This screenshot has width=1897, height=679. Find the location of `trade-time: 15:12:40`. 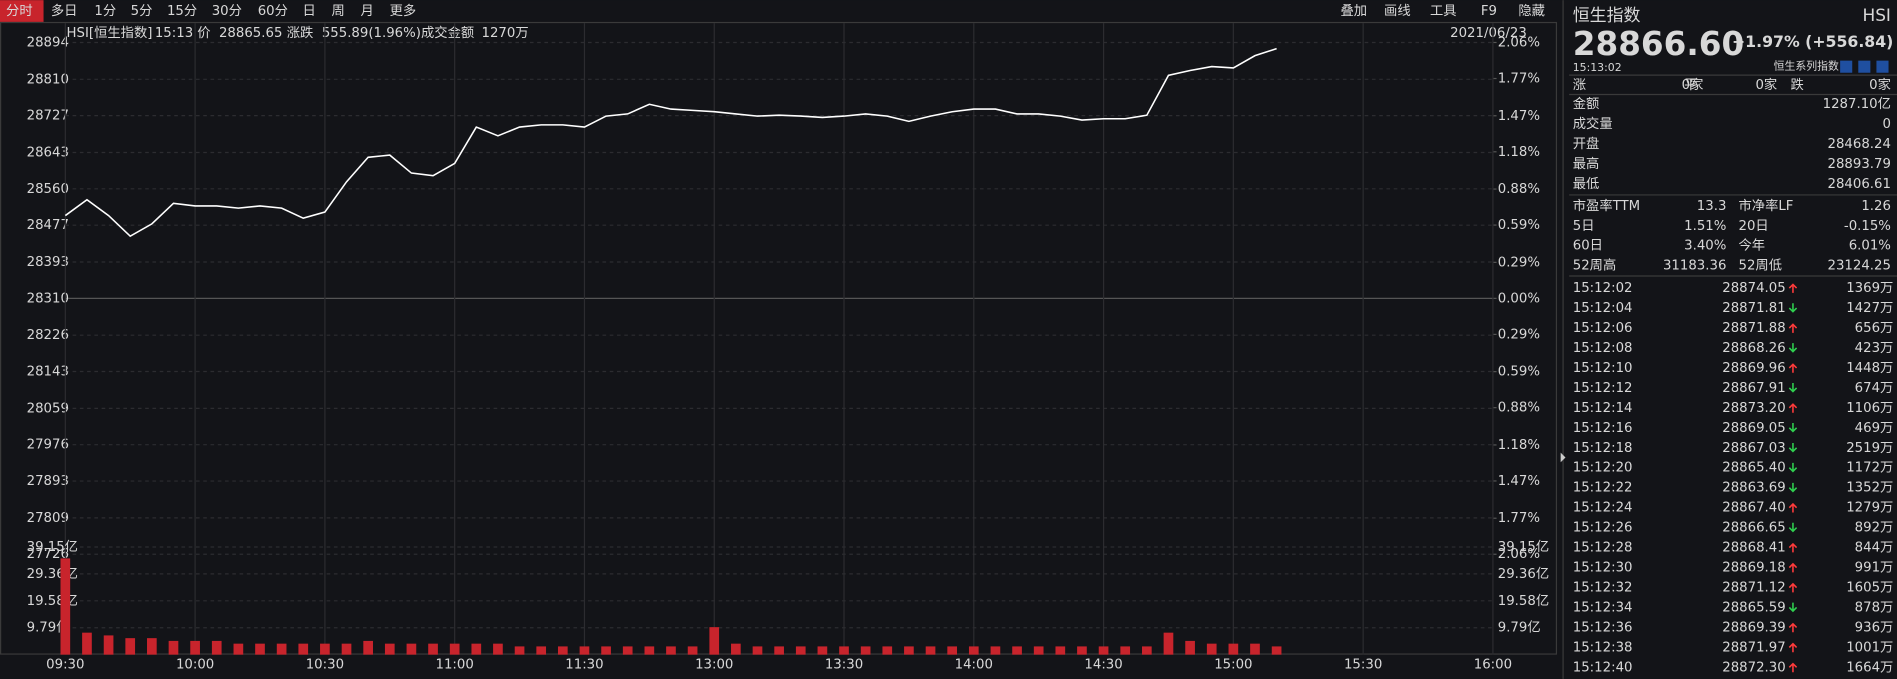

trade-time: 15:12:40 is located at coordinates (1603, 667).